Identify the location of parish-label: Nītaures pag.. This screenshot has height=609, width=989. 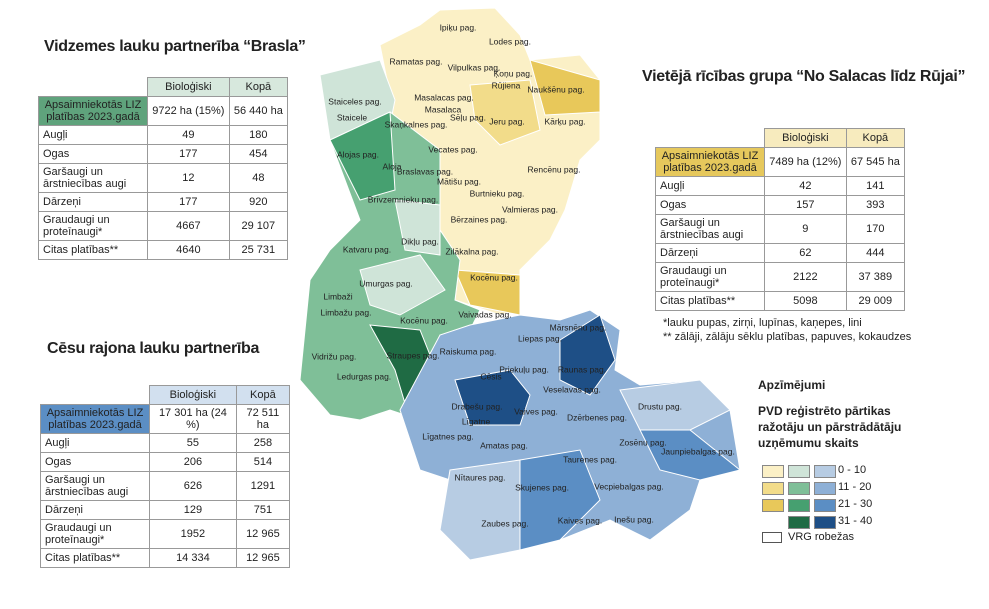
(479, 477).